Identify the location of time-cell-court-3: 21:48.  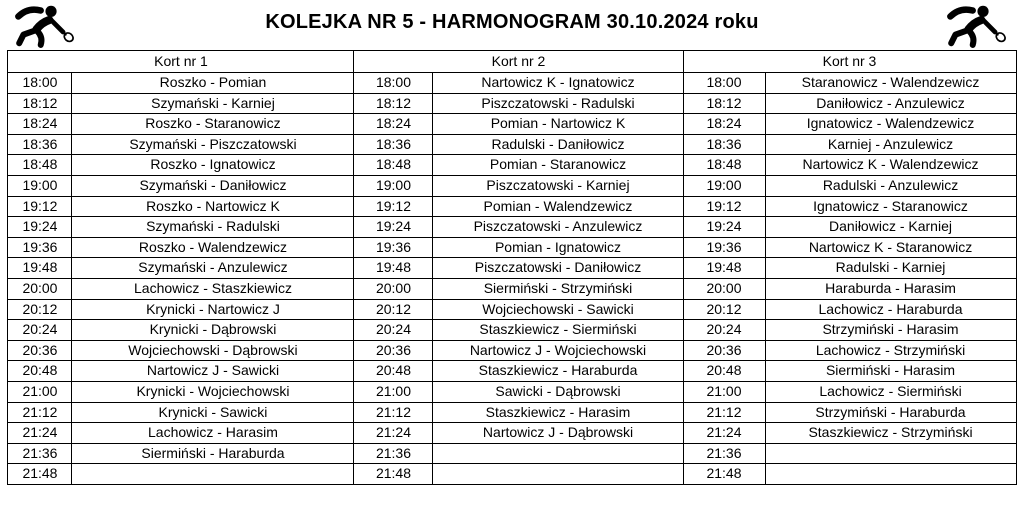
(724, 474).